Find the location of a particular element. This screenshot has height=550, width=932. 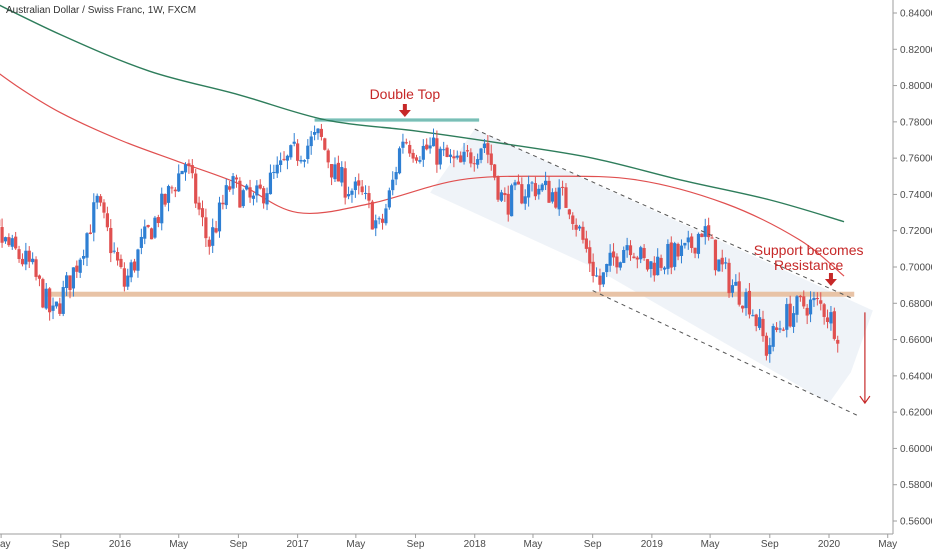

support-resistance-level is located at coordinates (449, 294).